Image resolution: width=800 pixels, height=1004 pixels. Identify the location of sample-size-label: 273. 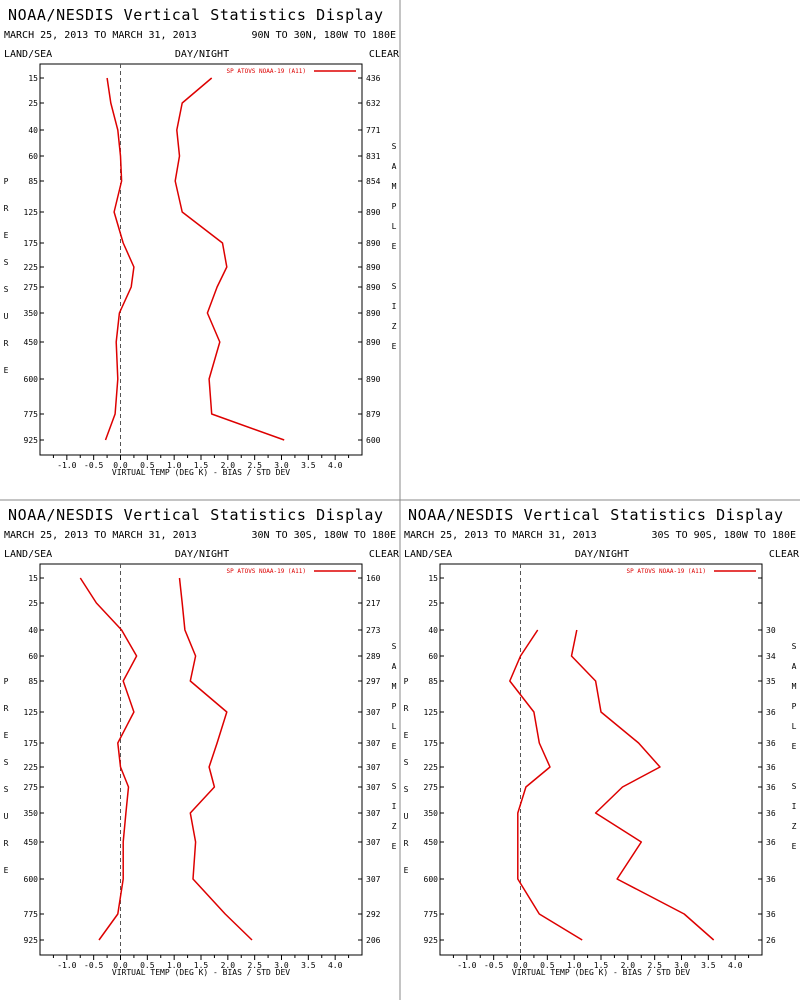
(373, 630).